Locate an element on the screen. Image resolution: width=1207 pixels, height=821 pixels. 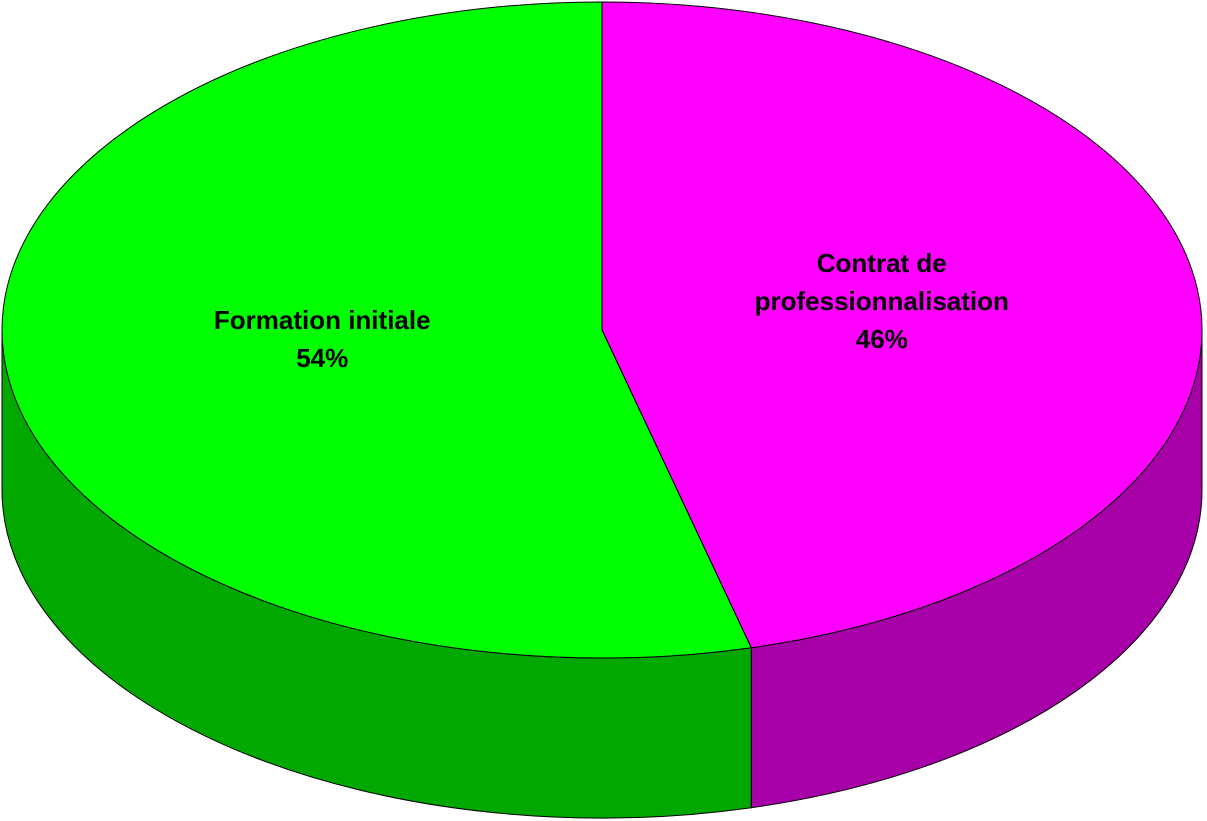
slice-label: Contrat de professionnalisation 46% is located at coordinates (882, 301).